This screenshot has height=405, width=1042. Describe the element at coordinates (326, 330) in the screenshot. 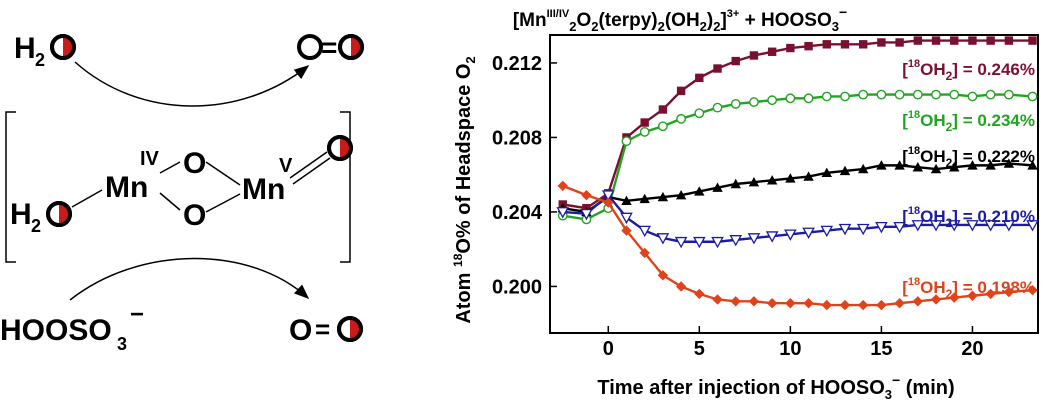

I see `dioxygen-bottom: O =` at that location.